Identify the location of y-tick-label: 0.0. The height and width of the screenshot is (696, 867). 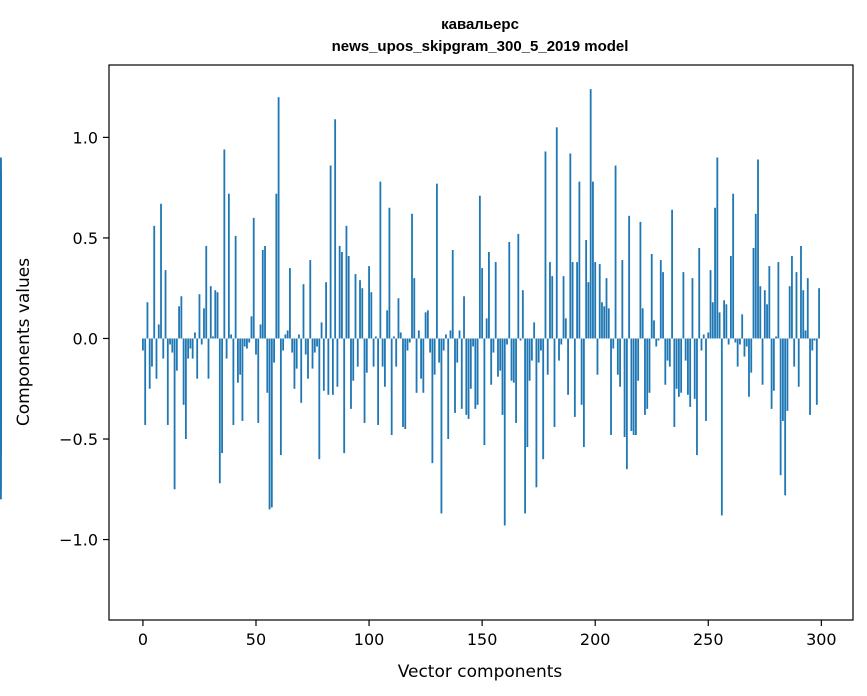
(85, 338).